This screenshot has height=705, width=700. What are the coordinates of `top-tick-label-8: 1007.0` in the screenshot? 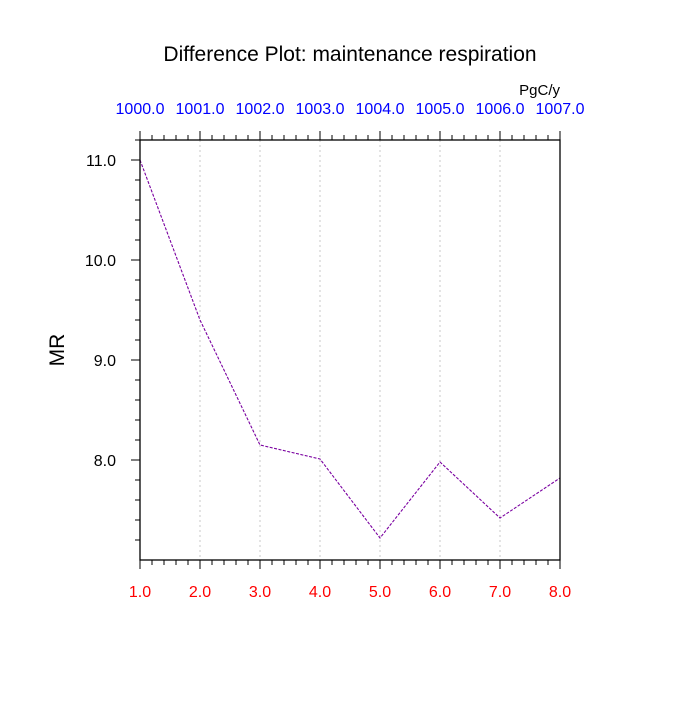 It's located at (560, 109).